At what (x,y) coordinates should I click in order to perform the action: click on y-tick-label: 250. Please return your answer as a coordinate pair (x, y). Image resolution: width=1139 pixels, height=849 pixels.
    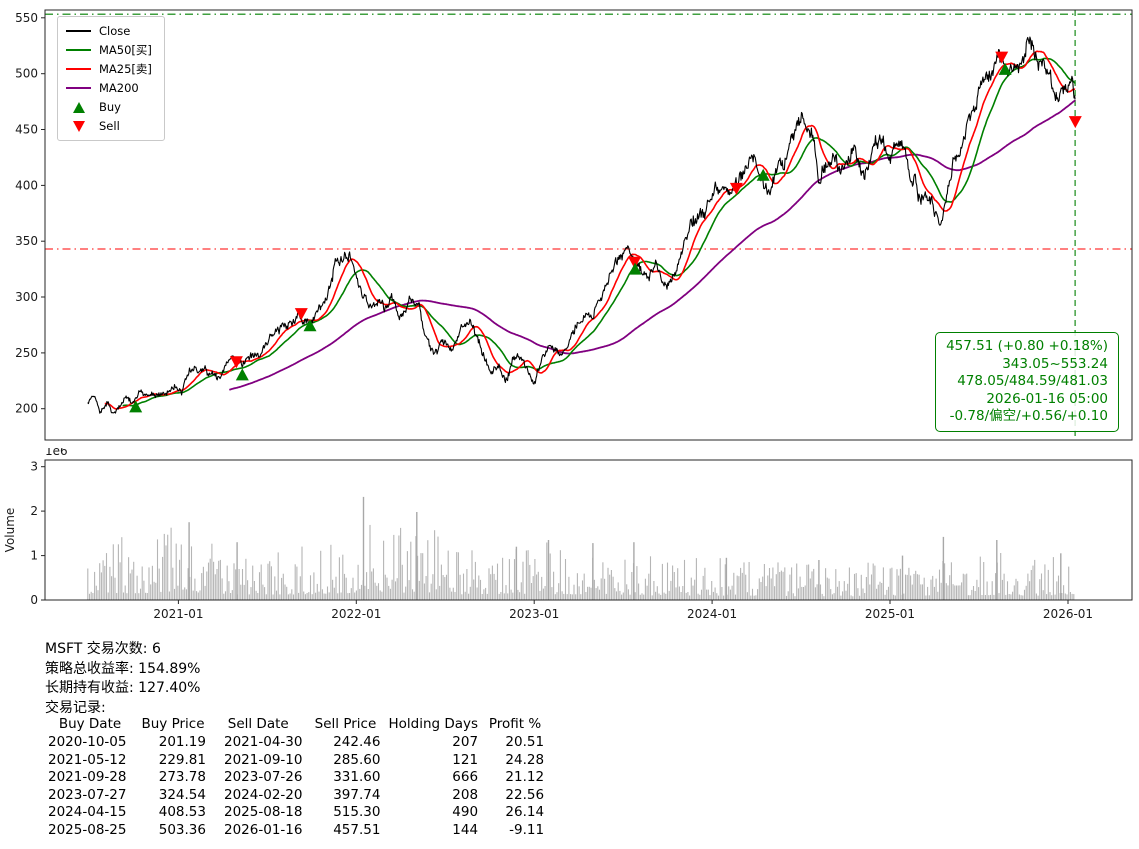
    Looking at the image, I should click on (26, 353).